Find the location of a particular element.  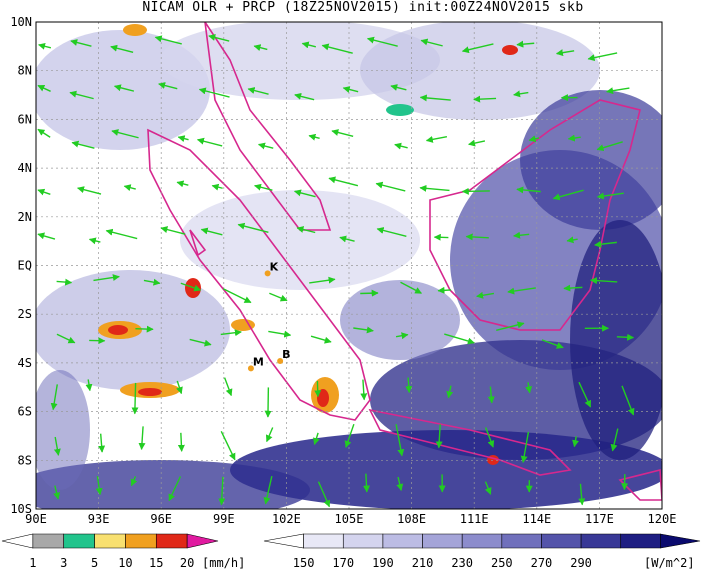

precip-legend: 1 3 5 10 15 20 [mm/h] is located at coordinates (123, 551).